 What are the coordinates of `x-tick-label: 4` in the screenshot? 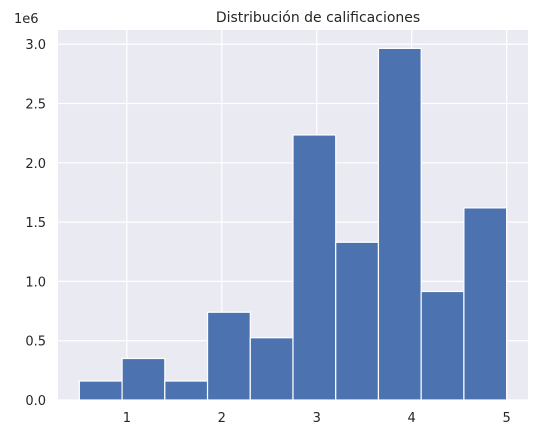 It's located at (412, 418).